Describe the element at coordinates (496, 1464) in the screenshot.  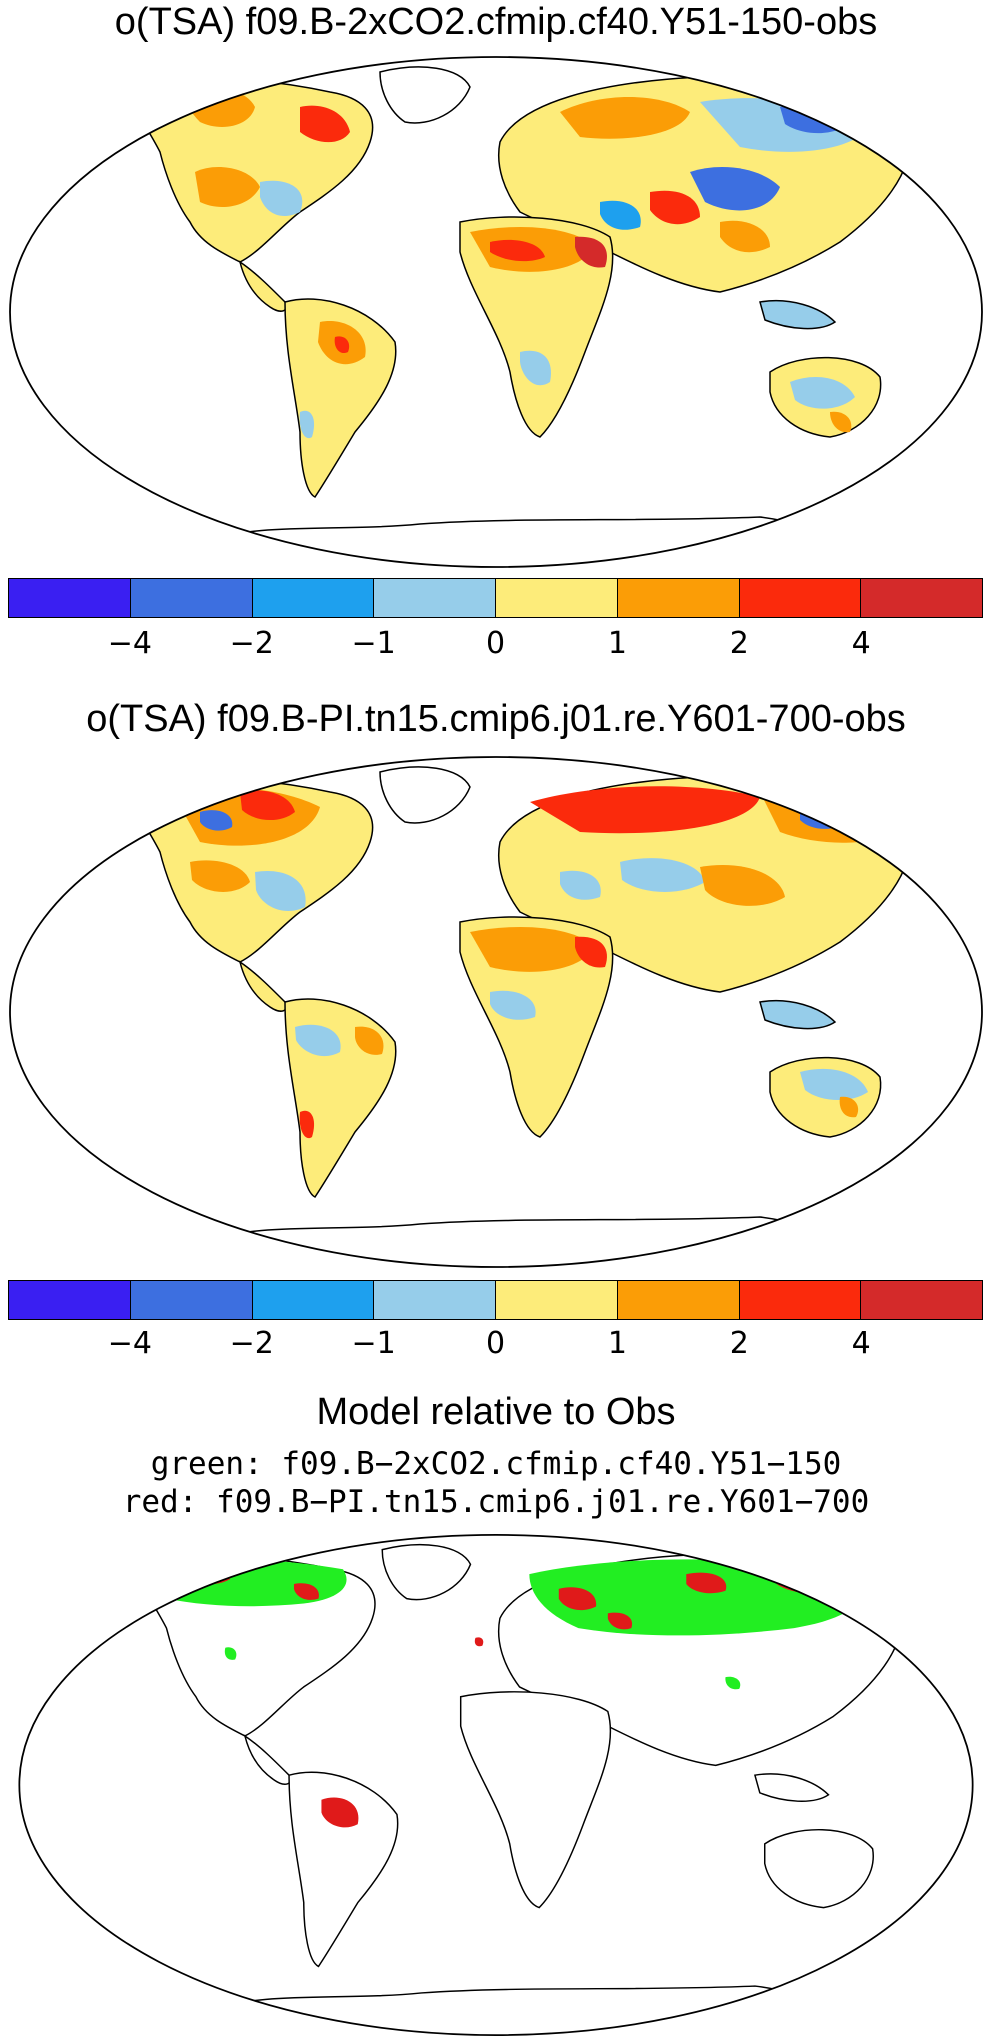
I see `comparison-legend-green: green: f09.B−2xCO2.cfmip.cf40.Y51−150` at that location.